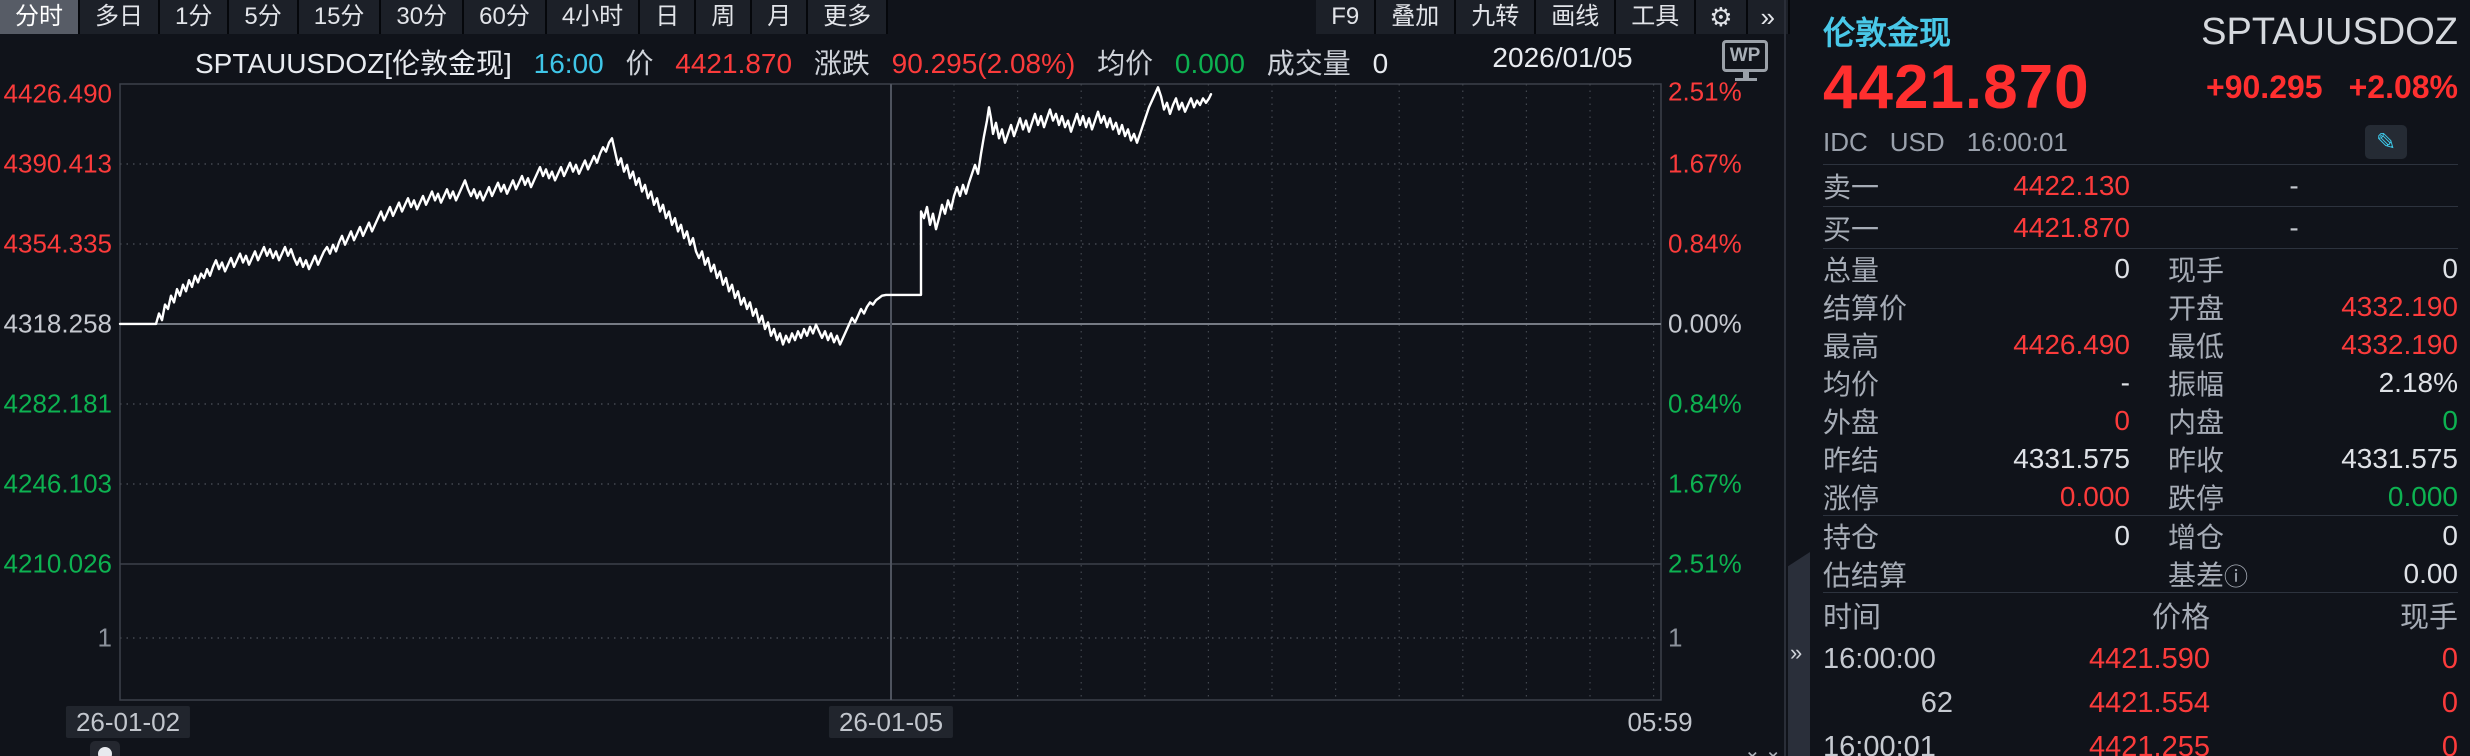 This screenshot has height=756, width=2470. Describe the element at coordinates (1865, 308) in the screenshot. I see `stat-label: 结算价` at that location.